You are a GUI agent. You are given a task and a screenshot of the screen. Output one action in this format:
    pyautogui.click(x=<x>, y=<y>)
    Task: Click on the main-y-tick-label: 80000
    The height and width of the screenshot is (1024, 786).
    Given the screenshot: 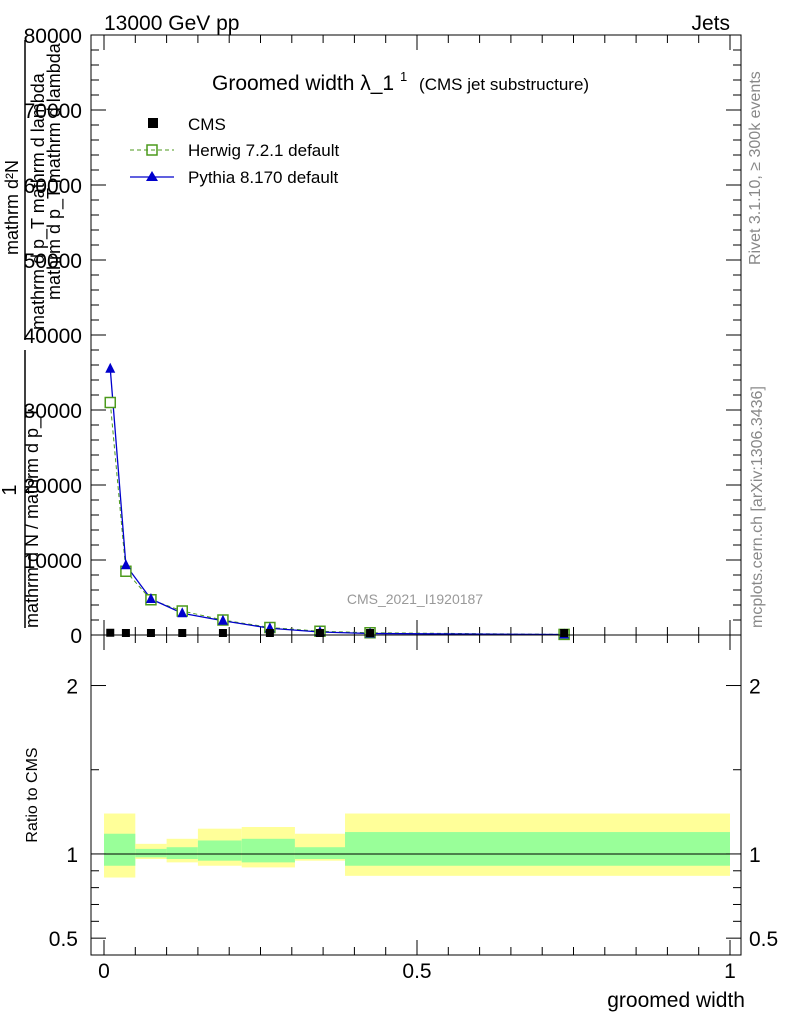 What is the action you would take?
    pyautogui.click(x=53, y=36)
    